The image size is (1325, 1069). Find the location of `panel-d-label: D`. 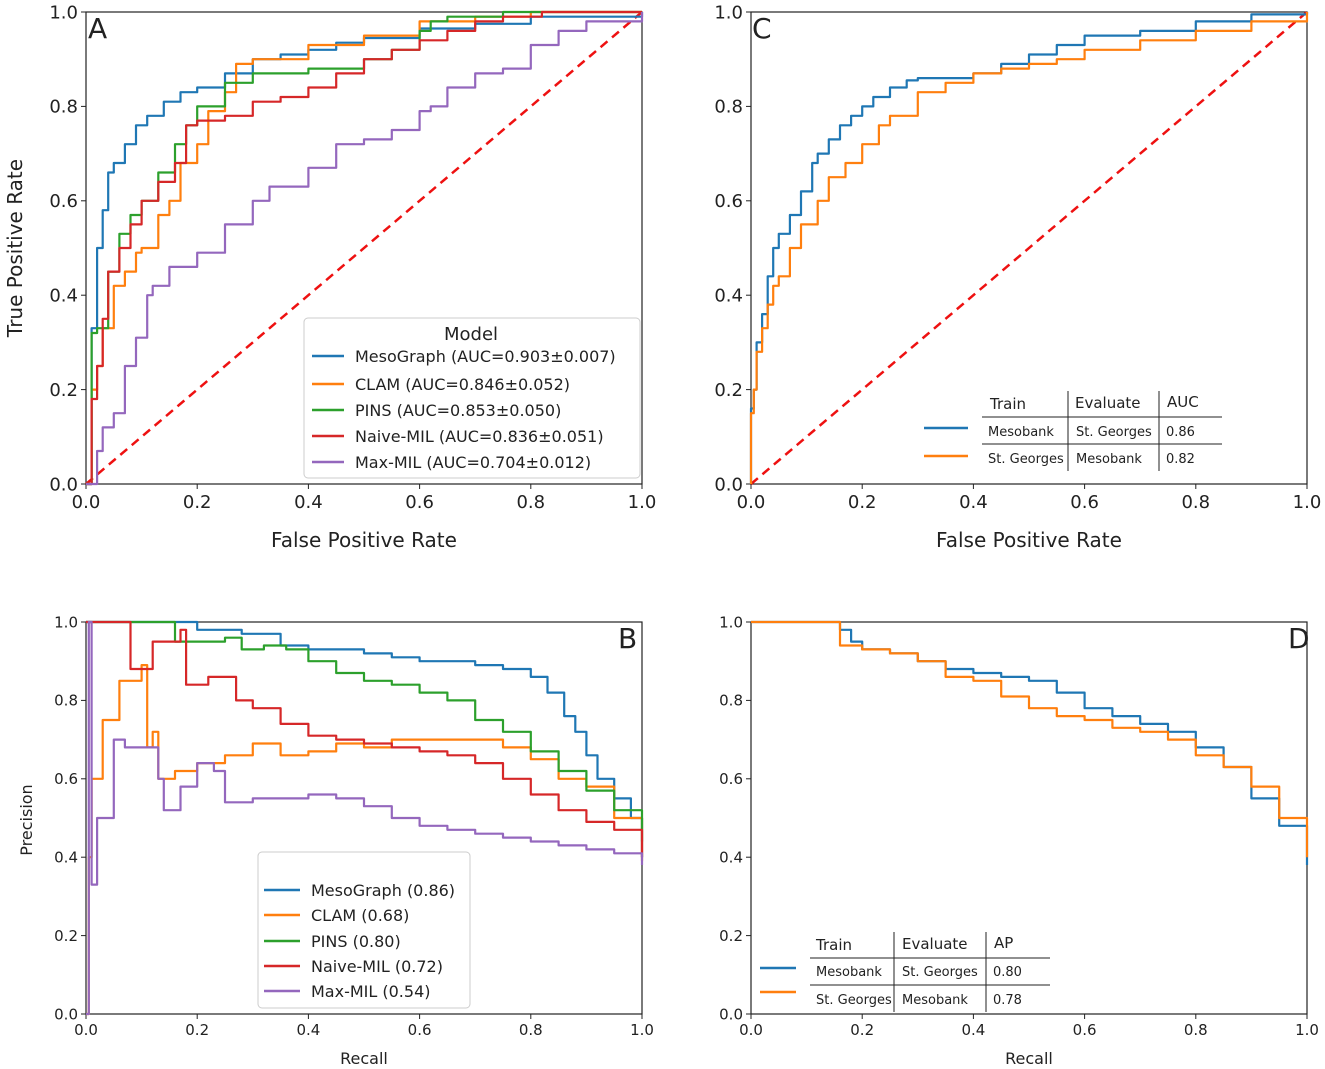

panel-d-label: D is located at coordinates (1299, 638).